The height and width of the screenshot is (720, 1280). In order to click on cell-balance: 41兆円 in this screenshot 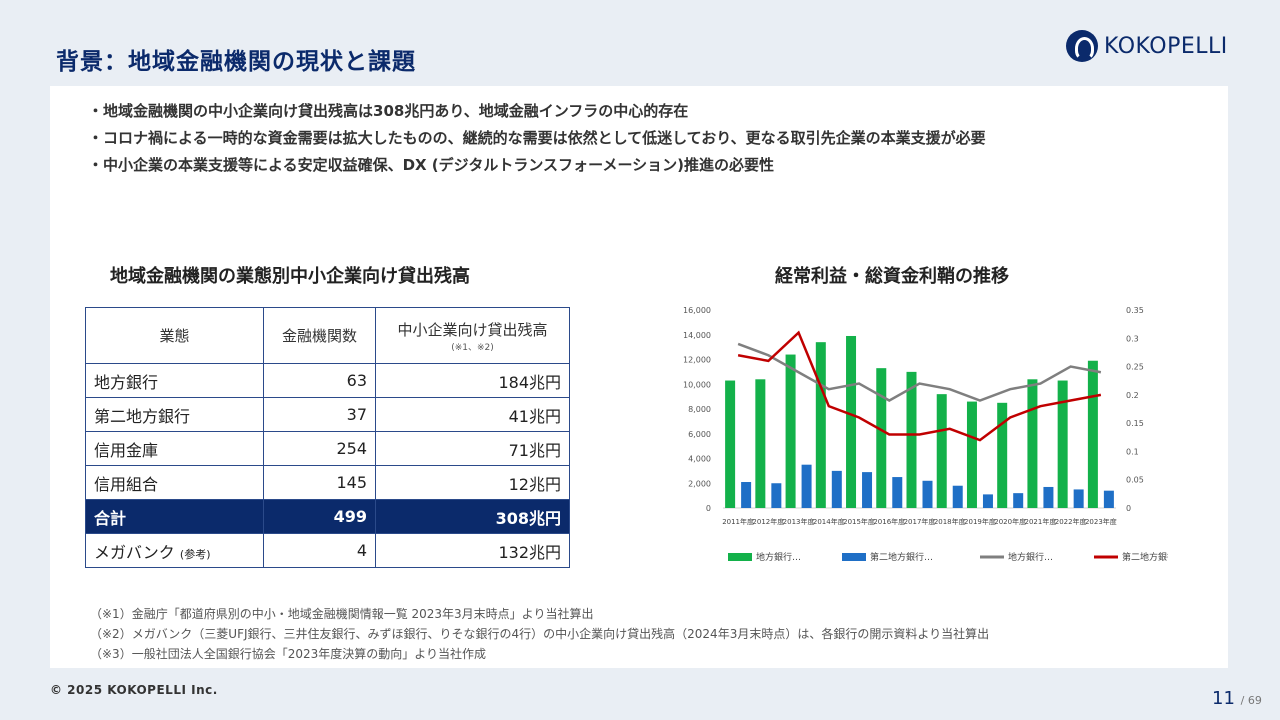, I will do `click(472, 414)`.